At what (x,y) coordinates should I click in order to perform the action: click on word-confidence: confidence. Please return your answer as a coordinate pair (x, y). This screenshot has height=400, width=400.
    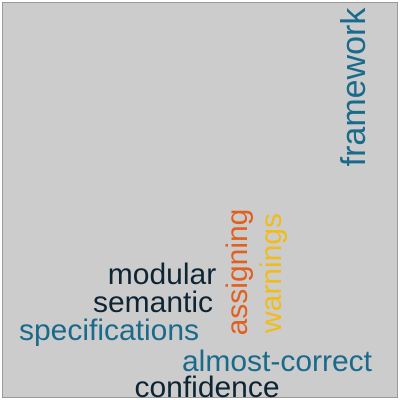
    Looking at the image, I should click on (207, 385).